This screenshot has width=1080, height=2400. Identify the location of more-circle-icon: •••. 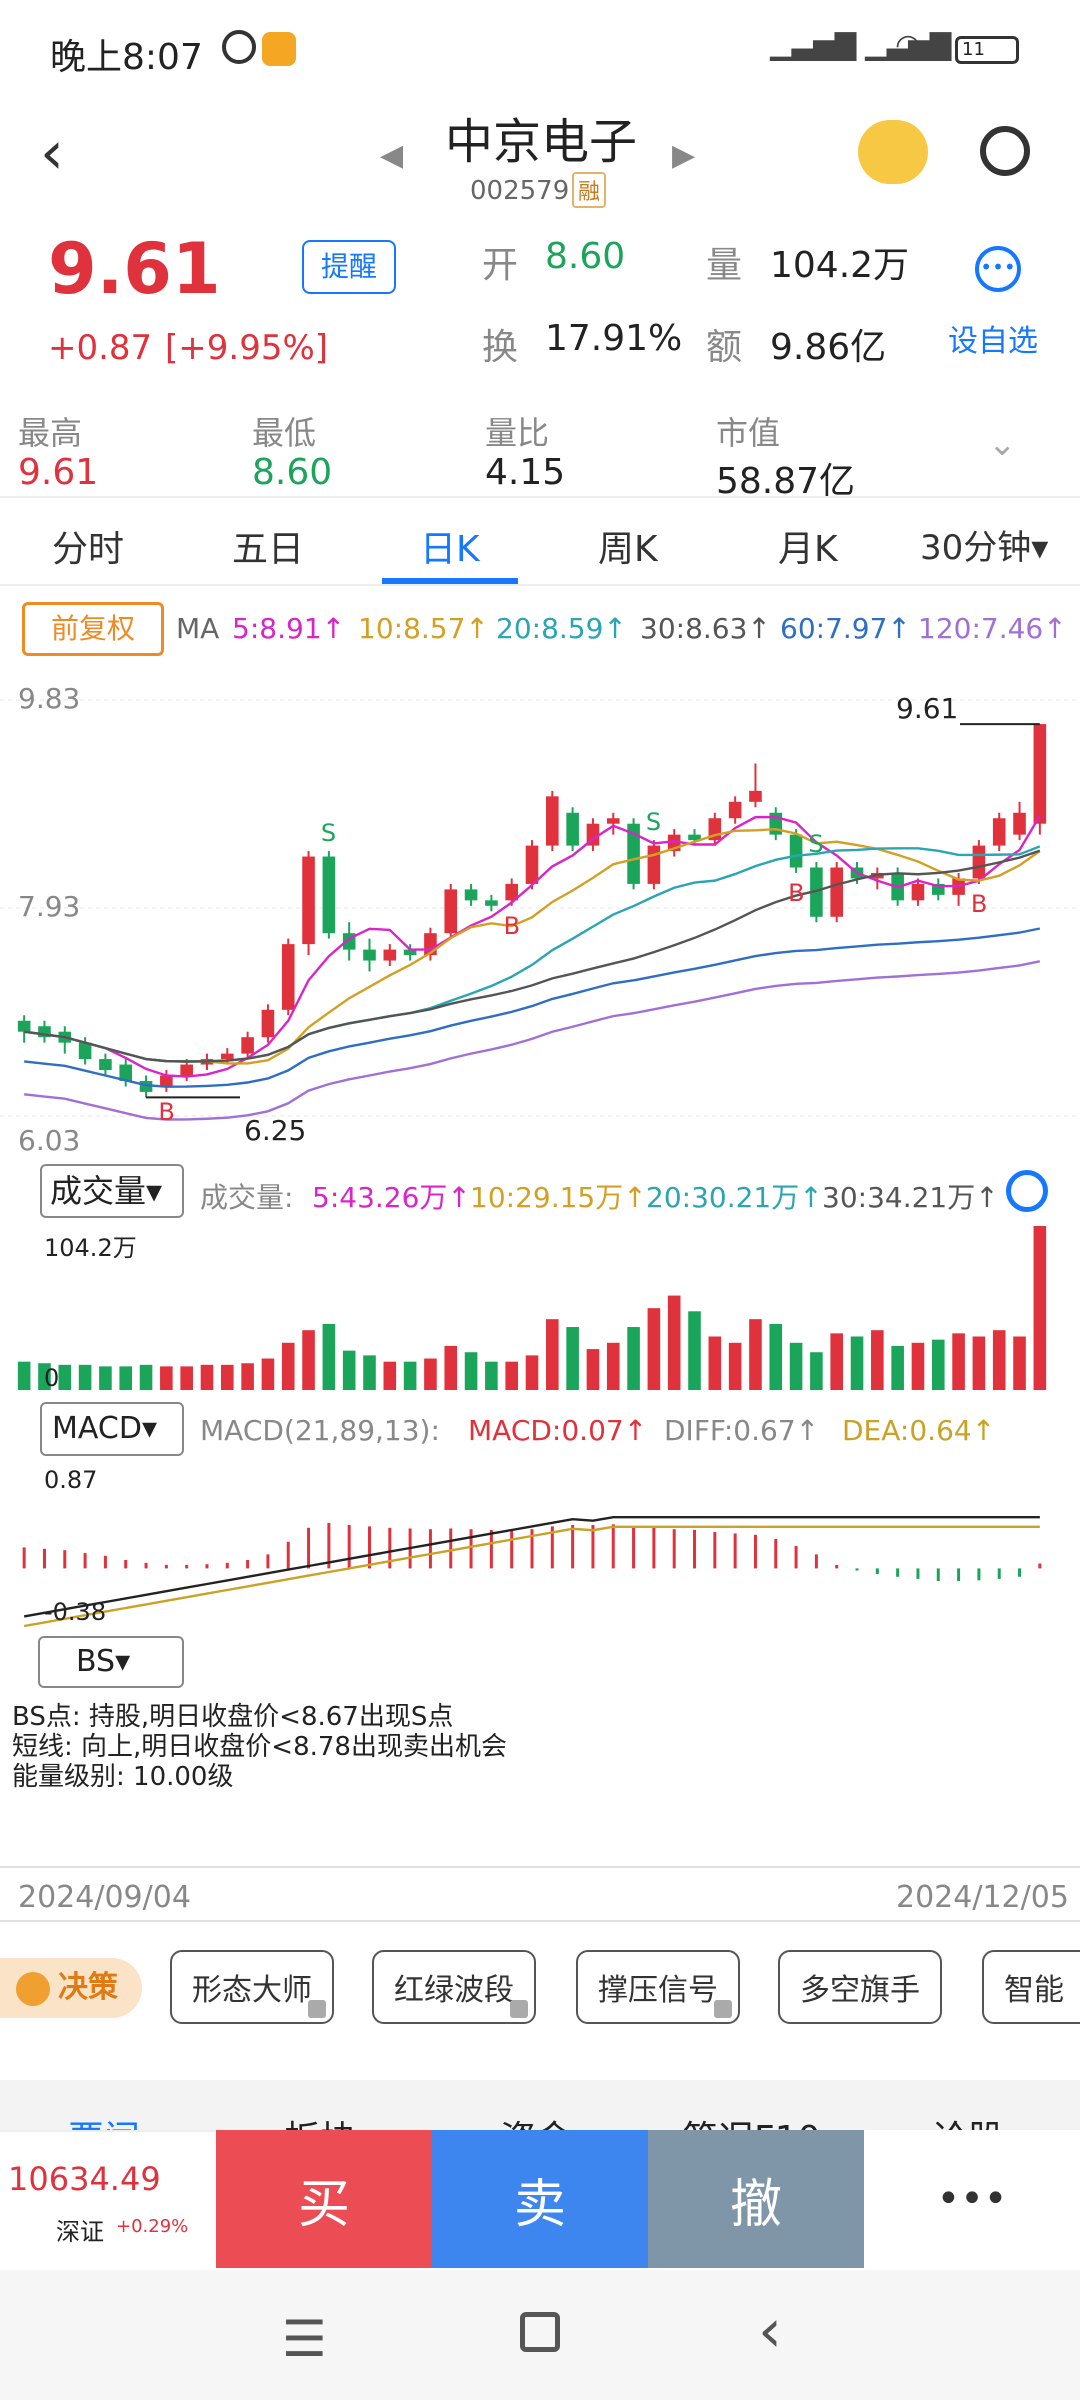
(998, 269).